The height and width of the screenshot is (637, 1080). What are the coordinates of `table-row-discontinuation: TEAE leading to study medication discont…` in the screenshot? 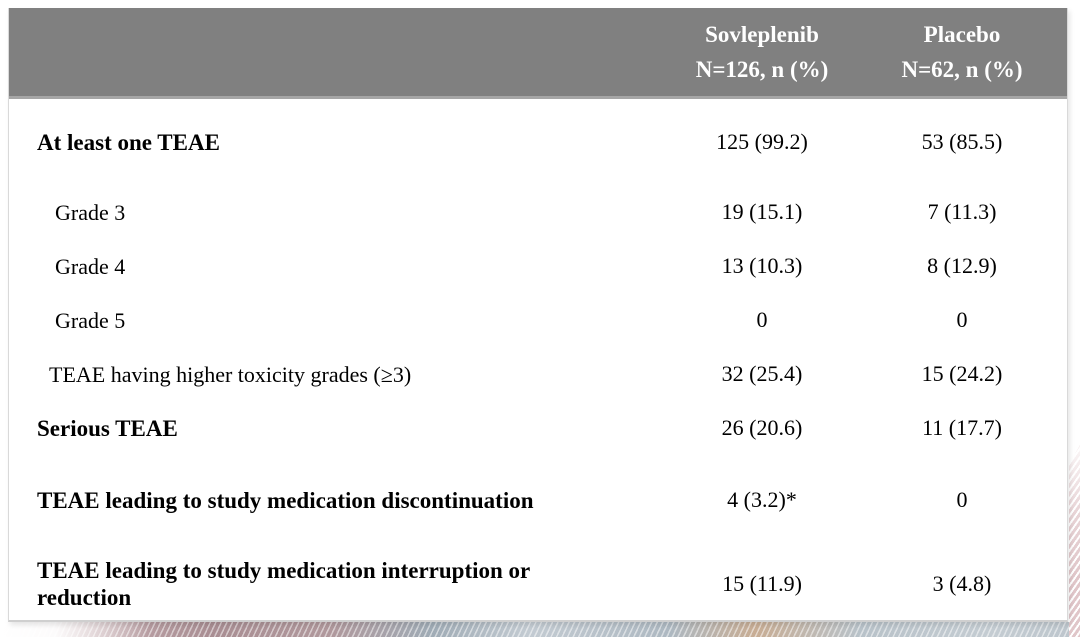 It's located at (538, 500).